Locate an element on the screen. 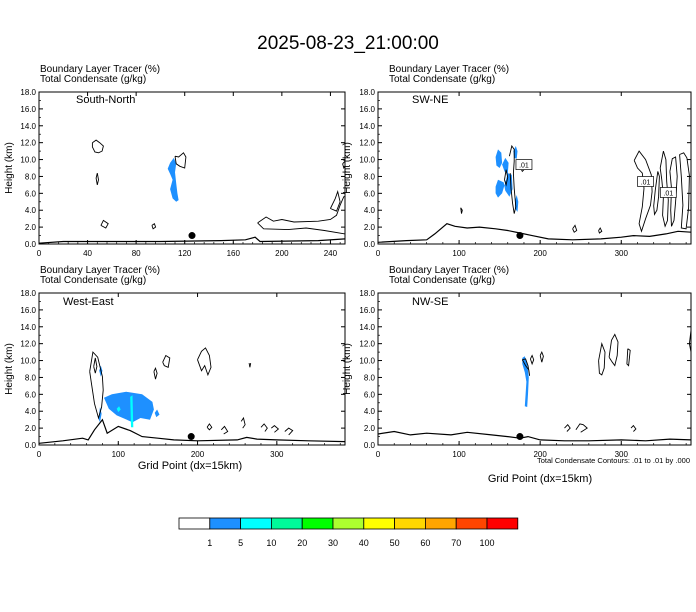  figure-title: 2025-08-23_21:00:00 is located at coordinates (348, 43).